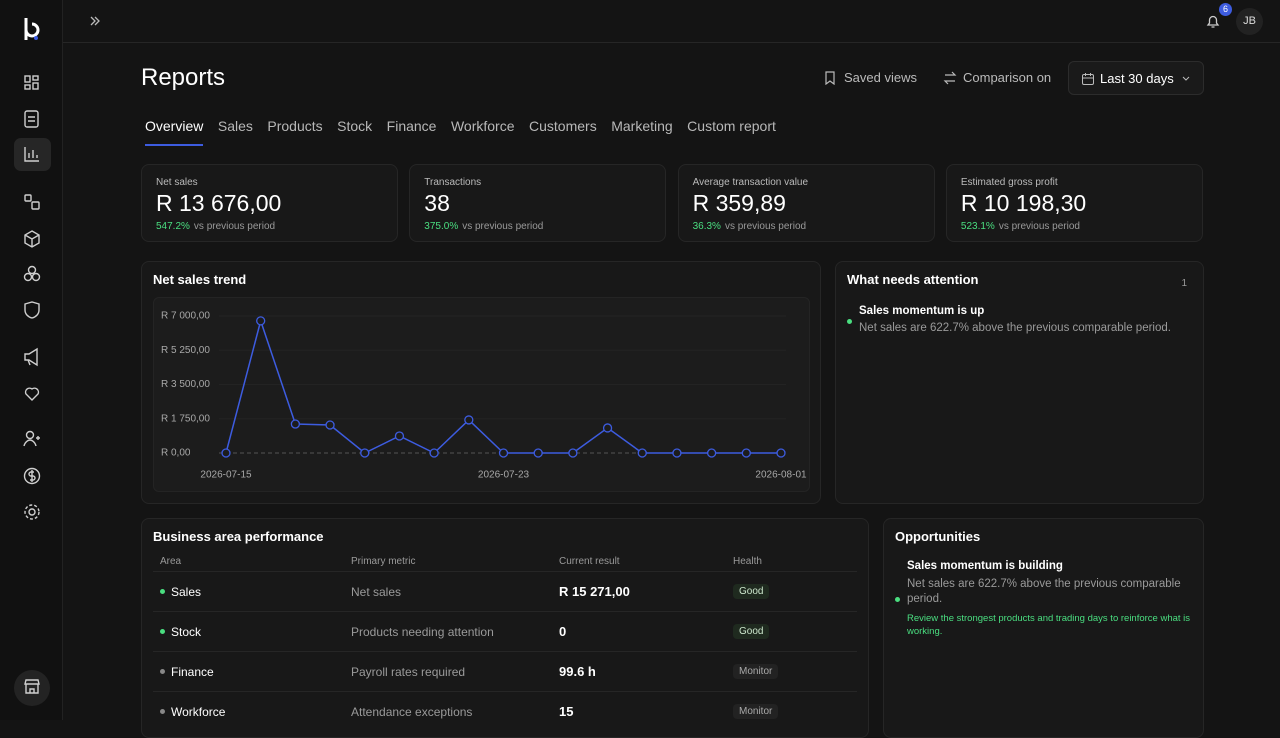  Describe the element at coordinates (183, 77) in the screenshot. I see `page-title: Reports` at that location.